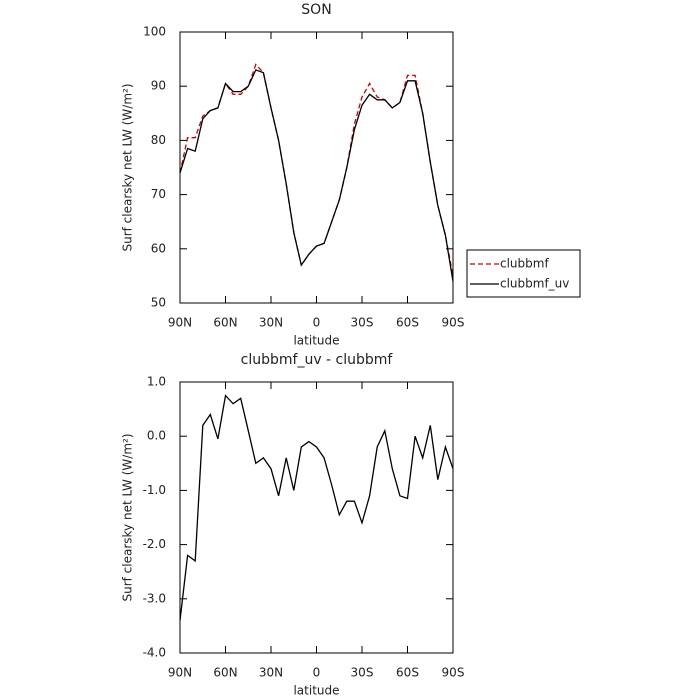  Describe the element at coordinates (524, 264) in the screenshot. I see `legend-label: clubbmf` at that location.